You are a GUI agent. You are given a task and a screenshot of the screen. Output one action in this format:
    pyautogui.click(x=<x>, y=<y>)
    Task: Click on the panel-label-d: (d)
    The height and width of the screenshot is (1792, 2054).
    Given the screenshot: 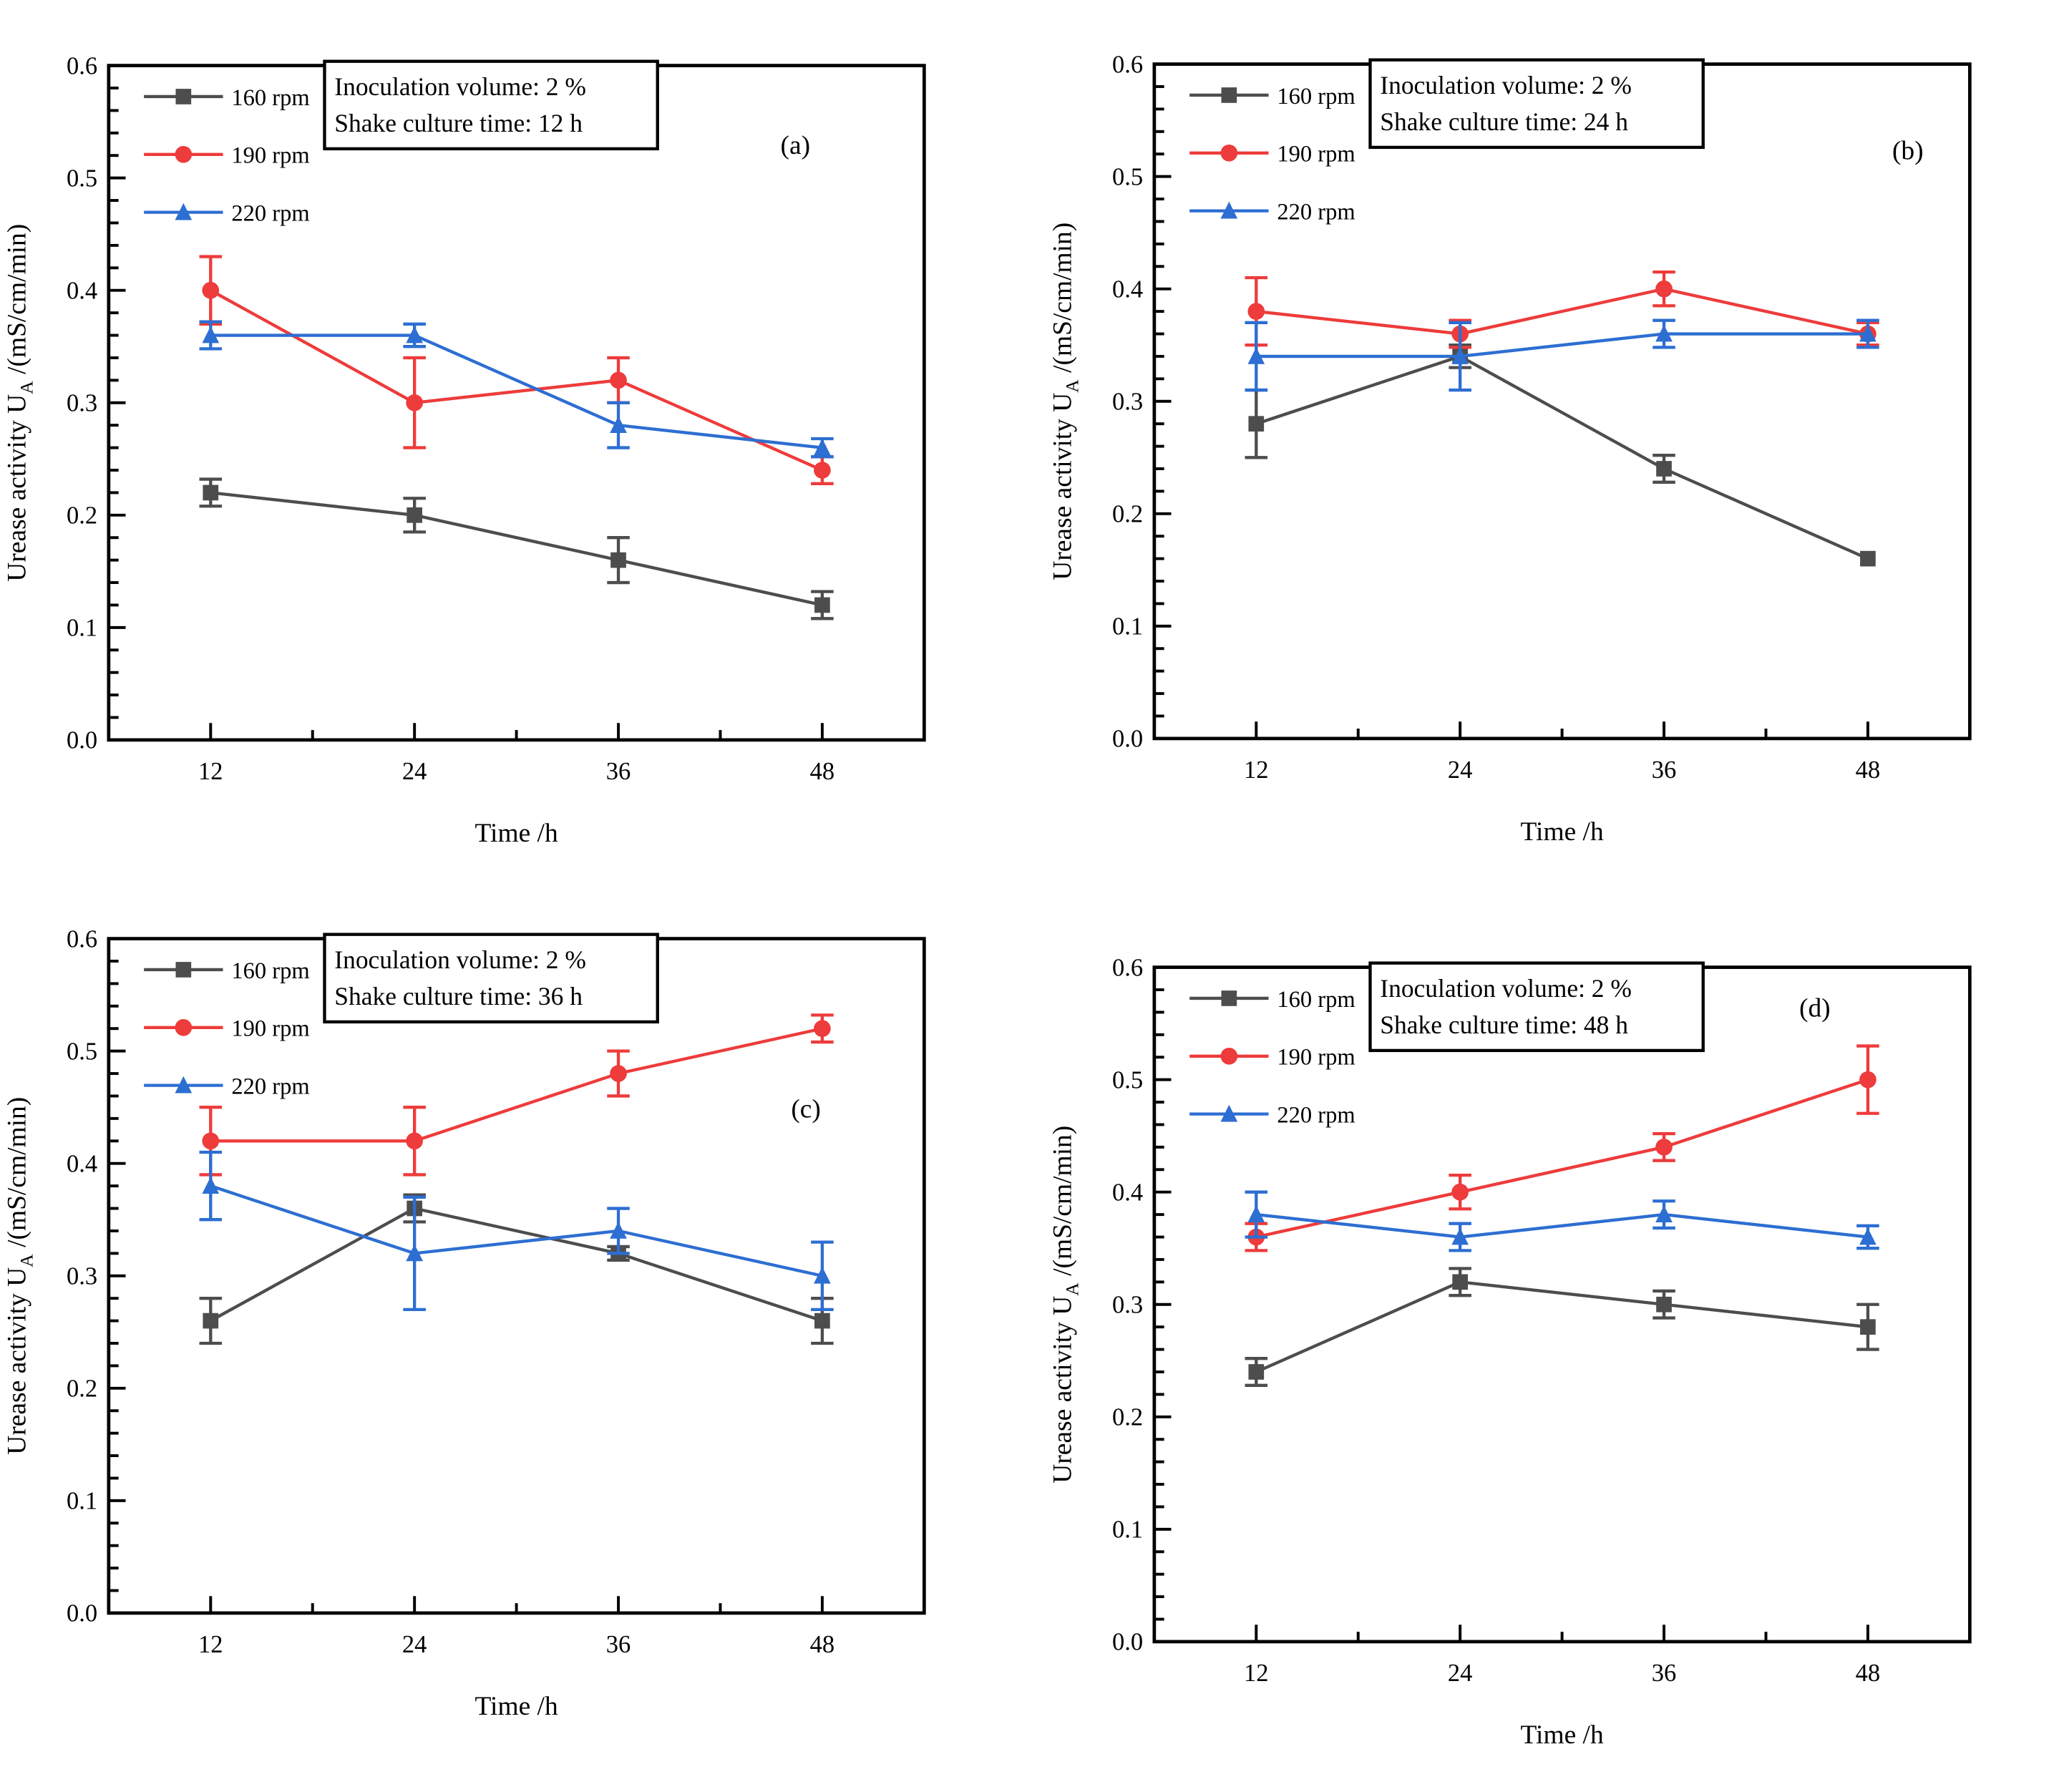 What is the action you would take?
    pyautogui.click(x=1815, y=1008)
    